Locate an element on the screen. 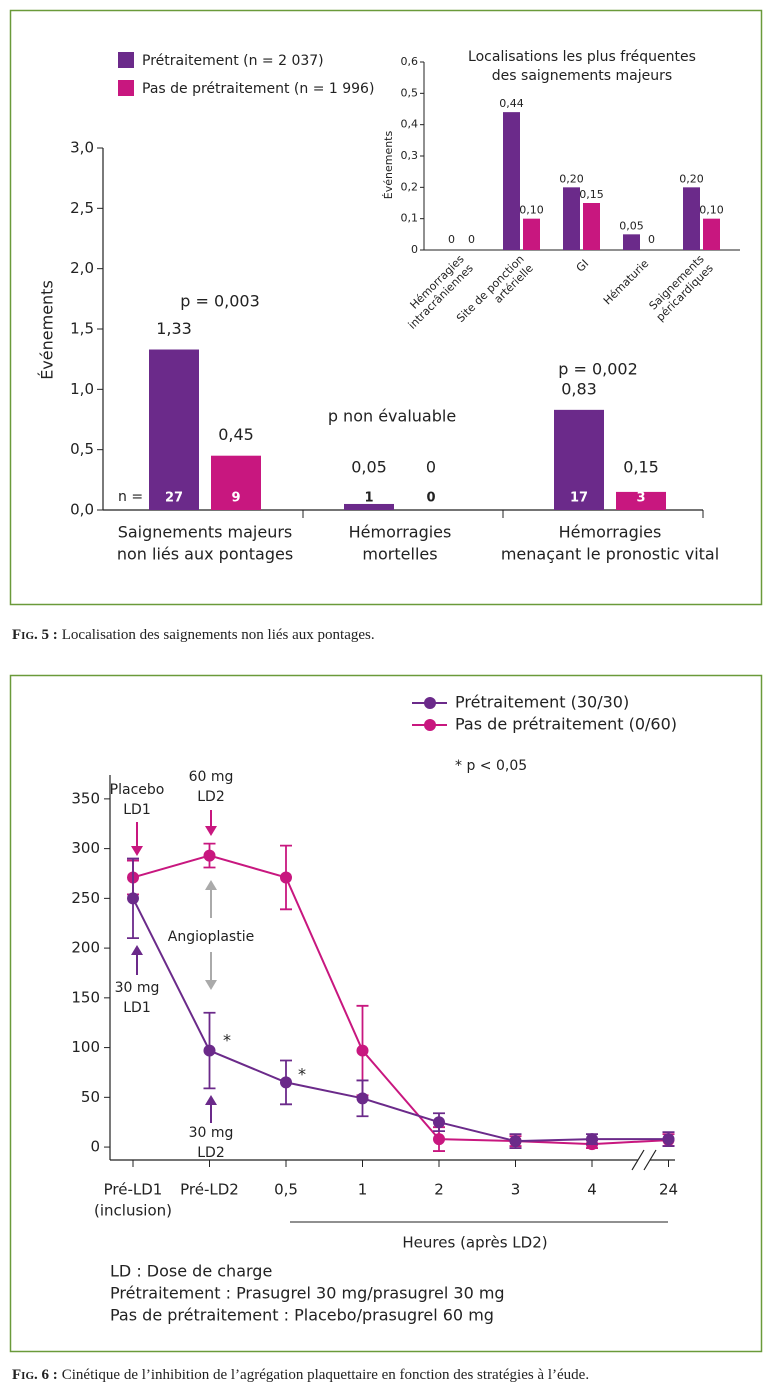 This screenshot has height=1394, width=772. x-tick-label: 4 is located at coordinates (592, 1190).